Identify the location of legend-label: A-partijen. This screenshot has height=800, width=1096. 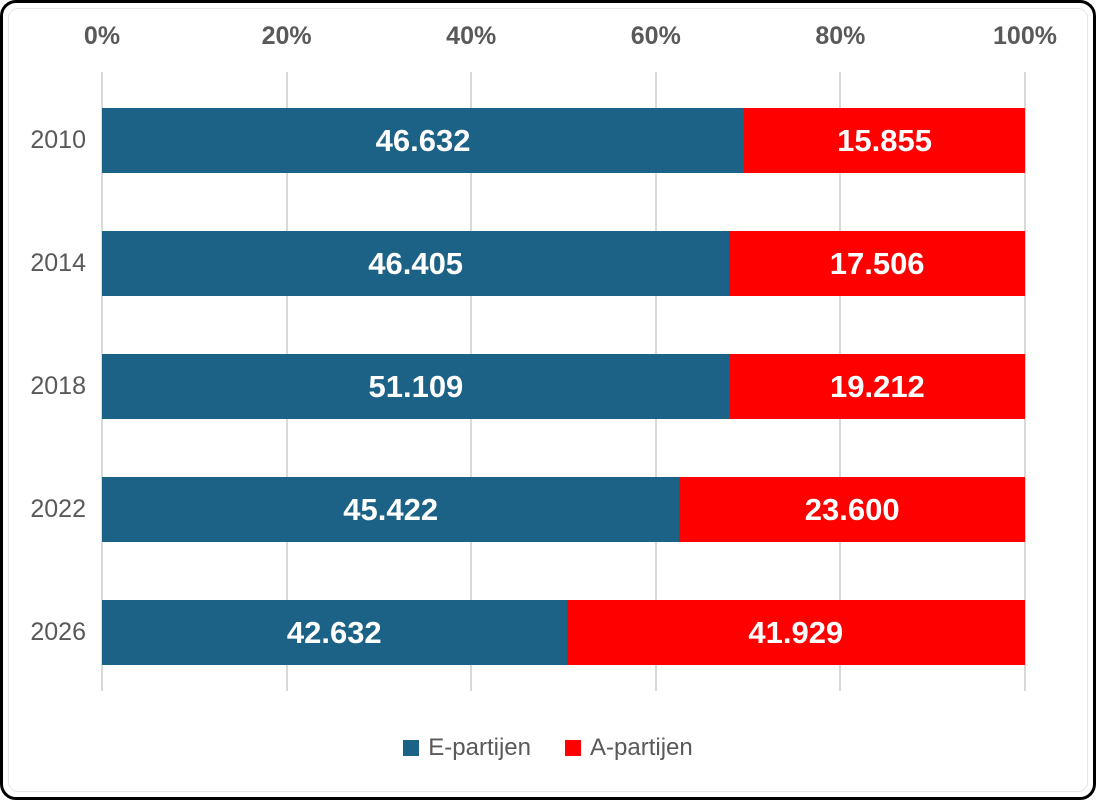
(641, 747).